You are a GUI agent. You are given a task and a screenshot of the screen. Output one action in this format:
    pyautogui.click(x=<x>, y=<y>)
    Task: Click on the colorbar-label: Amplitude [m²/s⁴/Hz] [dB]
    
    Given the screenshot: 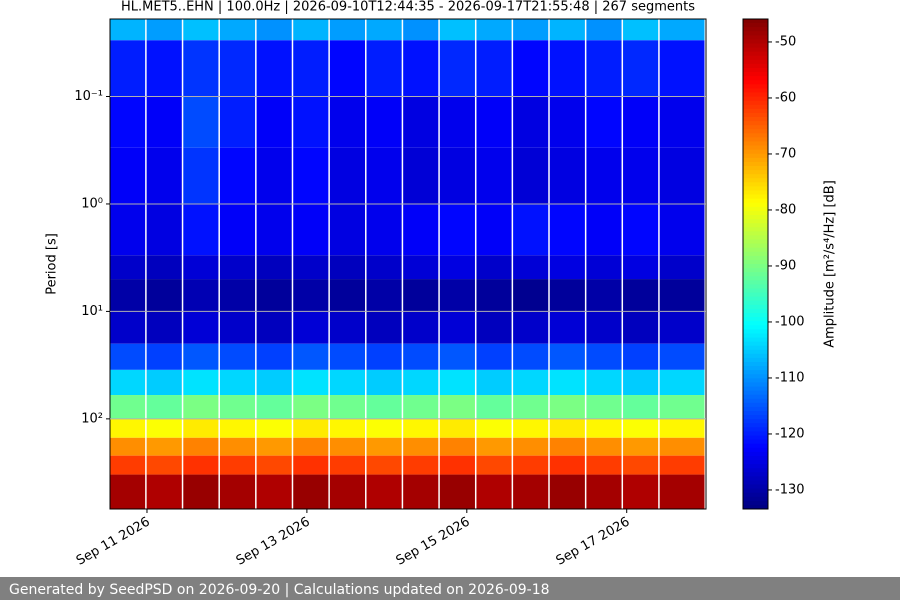 What is the action you would take?
    pyautogui.click(x=830, y=264)
    